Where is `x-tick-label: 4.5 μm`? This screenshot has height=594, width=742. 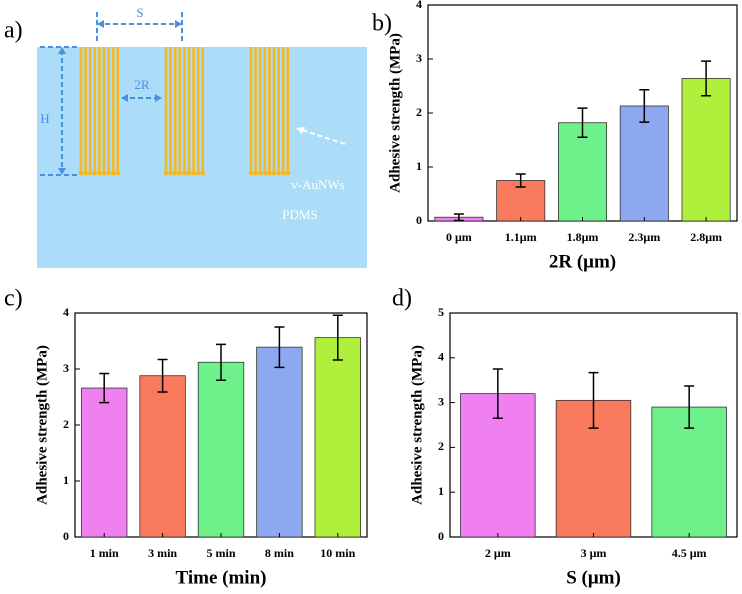
x-tick-label: 4.5 μm is located at coordinates (689, 553).